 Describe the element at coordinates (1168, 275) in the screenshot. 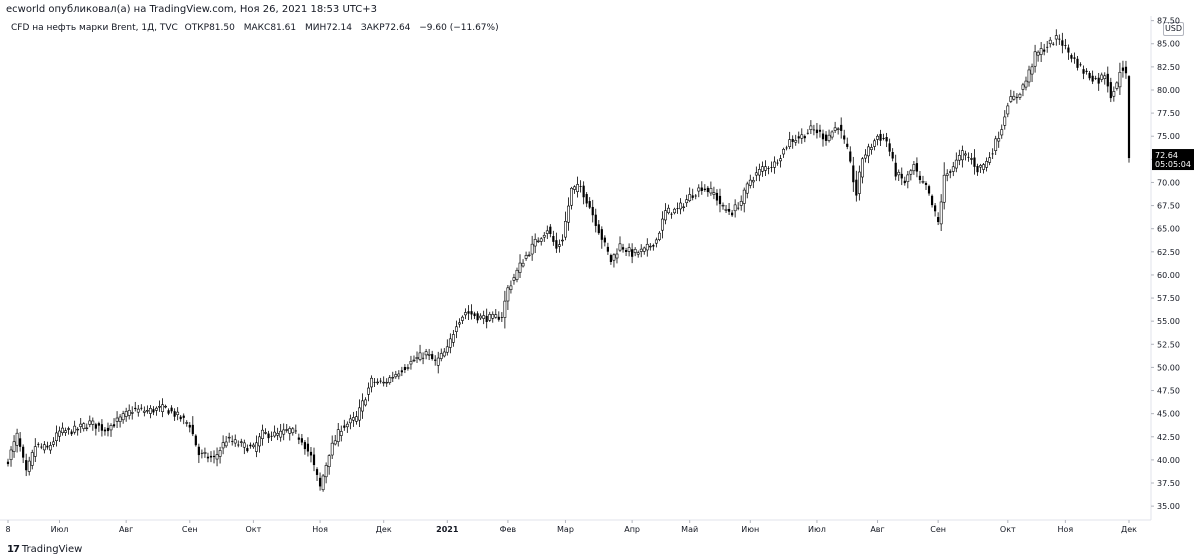

I see `price-tick-label: 60.00` at that location.